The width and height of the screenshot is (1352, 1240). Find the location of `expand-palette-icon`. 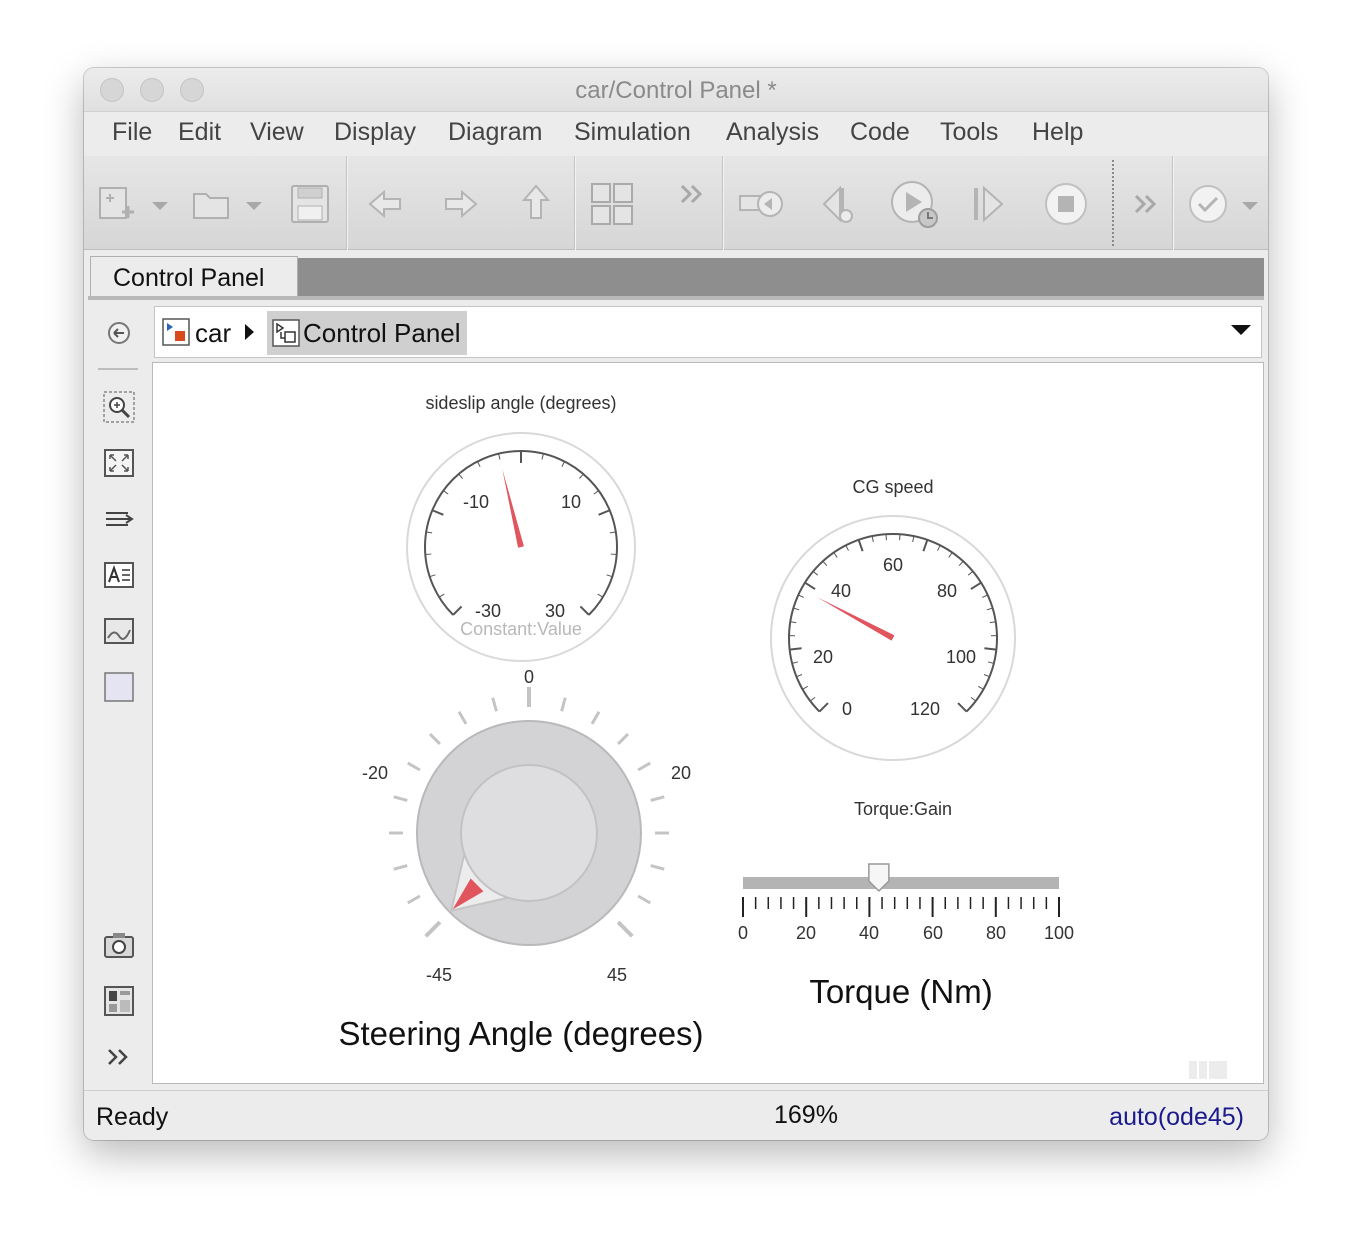

expand-palette-icon is located at coordinates (119, 1057).